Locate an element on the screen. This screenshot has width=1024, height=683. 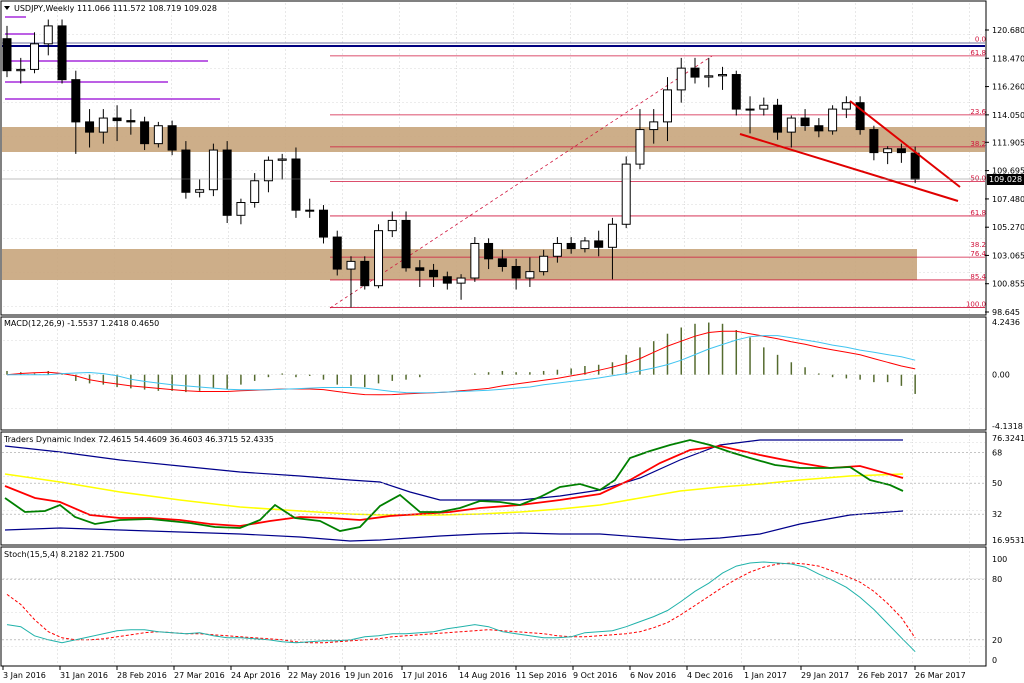
fib-level-label: 76.4 is located at coordinates (978, 254).